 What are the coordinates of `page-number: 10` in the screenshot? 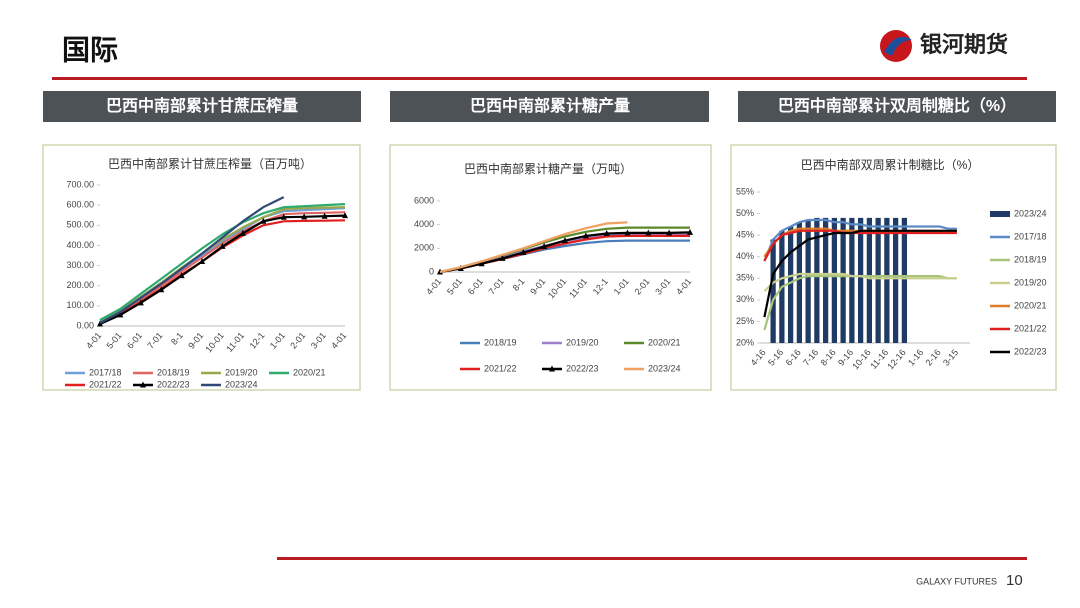 It's located at (1014, 580).